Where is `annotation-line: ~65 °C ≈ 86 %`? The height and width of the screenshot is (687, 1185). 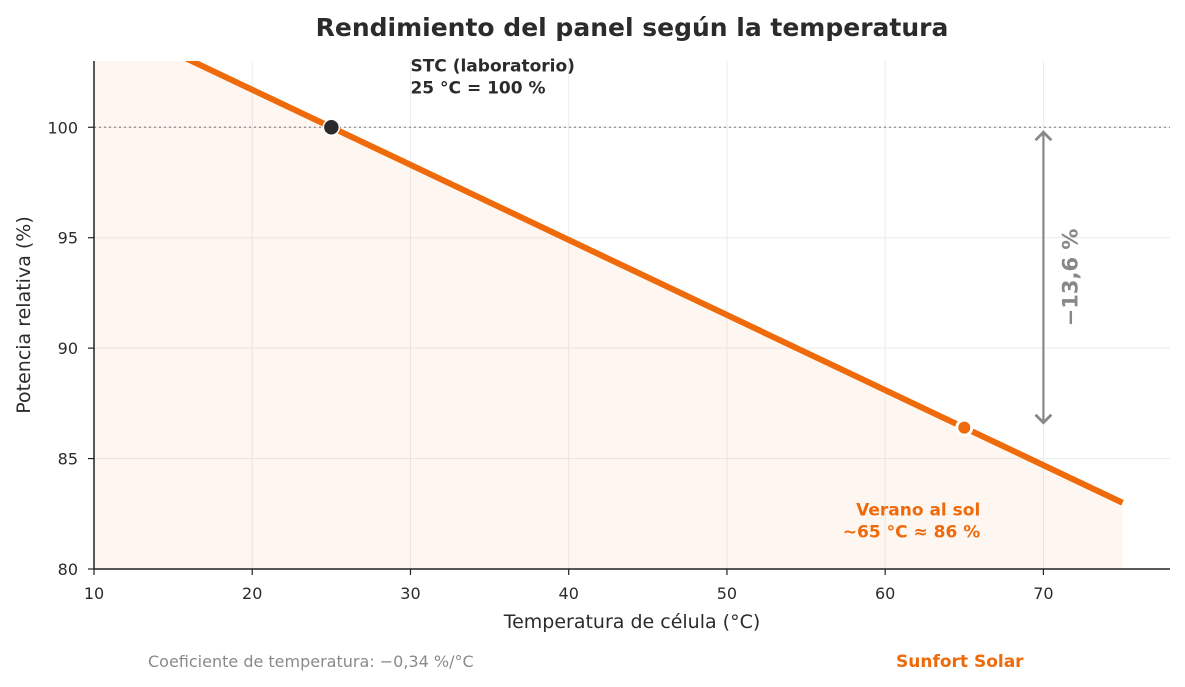 annotation-line: ~65 °C ≈ 86 % is located at coordinates (912, 532).